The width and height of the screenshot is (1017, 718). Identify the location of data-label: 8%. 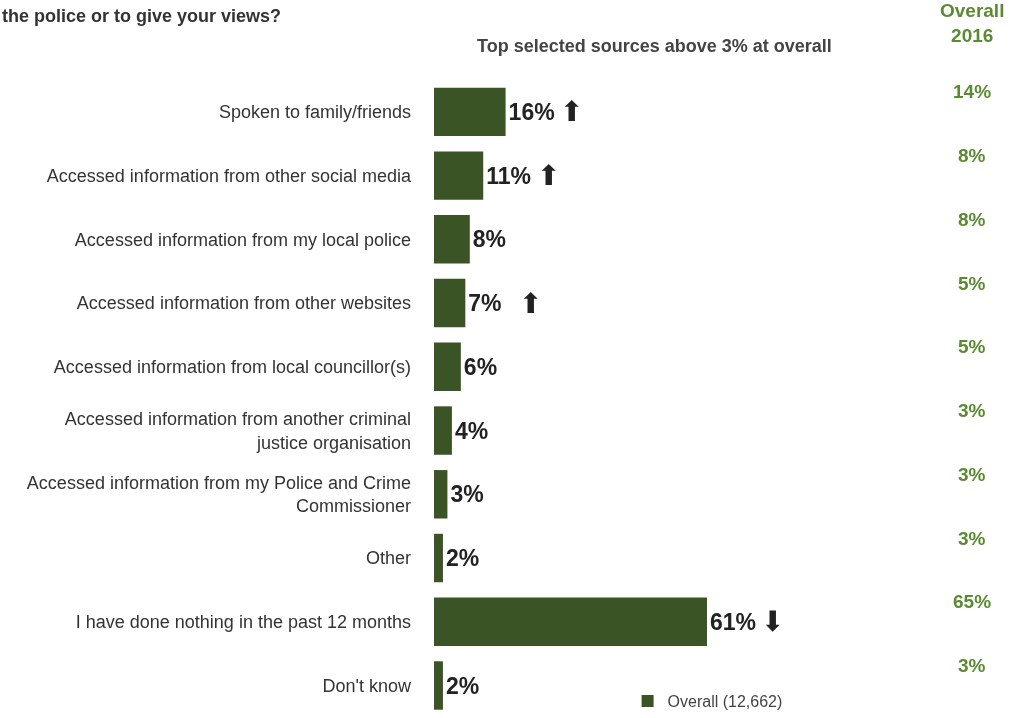
(489, 239).